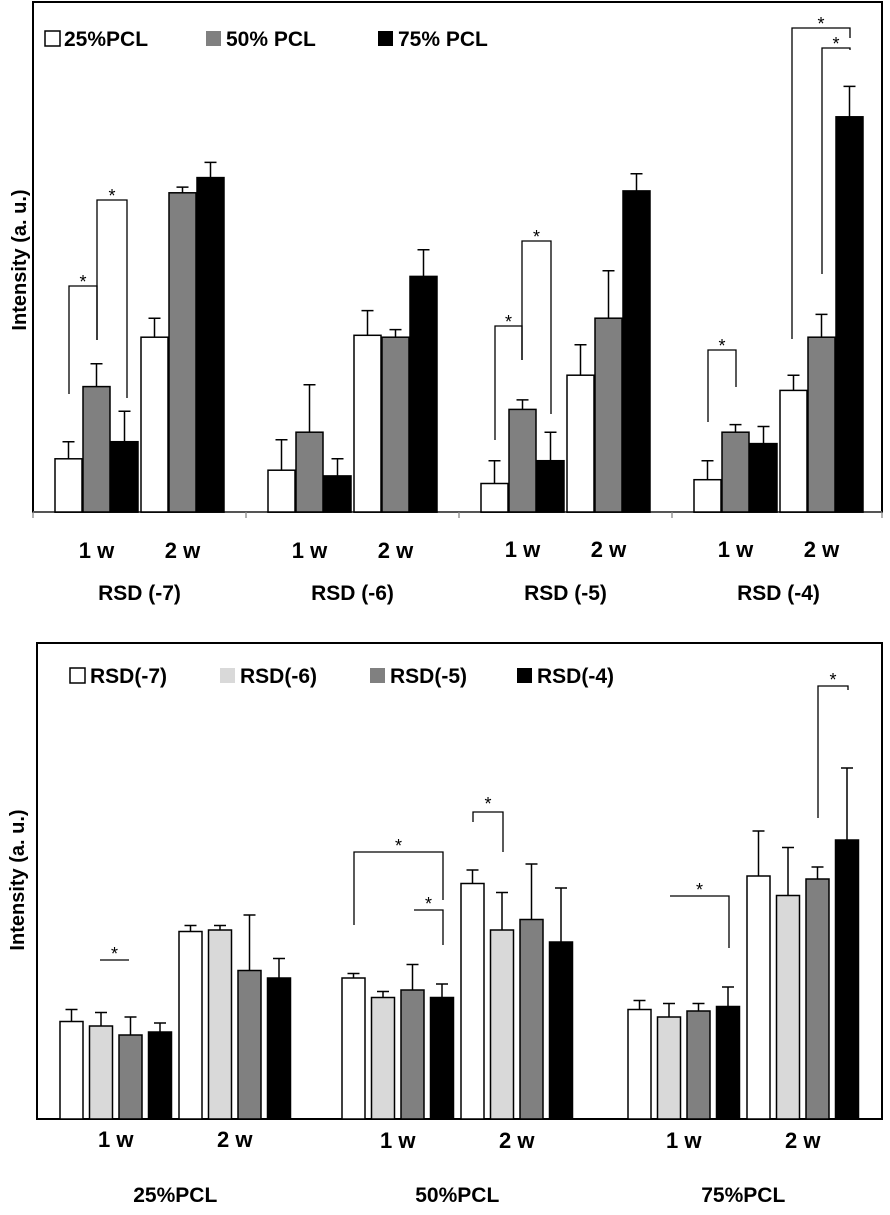  What do you see at coordinates (281, 491) in the screenshot?
I see `bar-rsd-6-1-w-25-pcl` at bounding box center [281, 491].